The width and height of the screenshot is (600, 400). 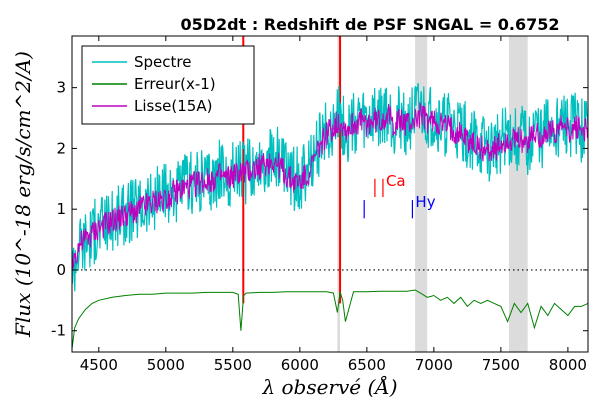 What do you see at coordinates (99, 365) in the screenshot?
I see `x-tick-label: 4500` at bounding box center [99, 365].